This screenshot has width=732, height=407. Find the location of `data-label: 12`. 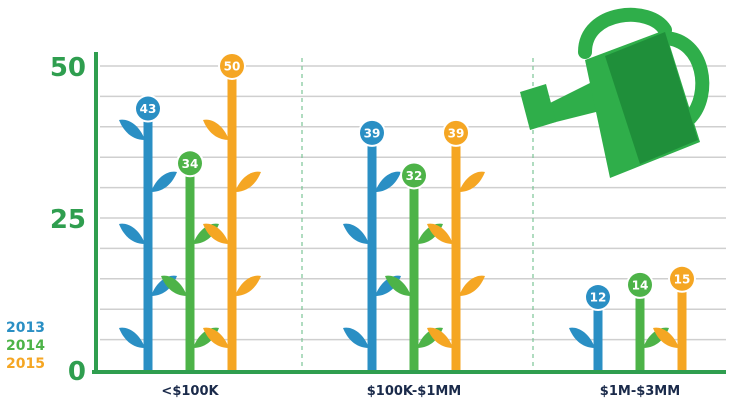

data-label: 12 is located at coordinates (598, 298).